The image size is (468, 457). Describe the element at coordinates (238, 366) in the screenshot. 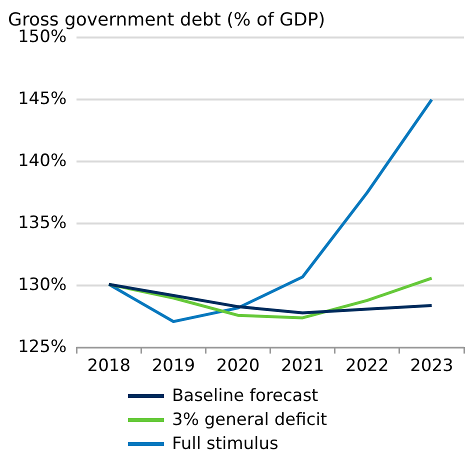

I see `x-tick-label: 2020` at that location.